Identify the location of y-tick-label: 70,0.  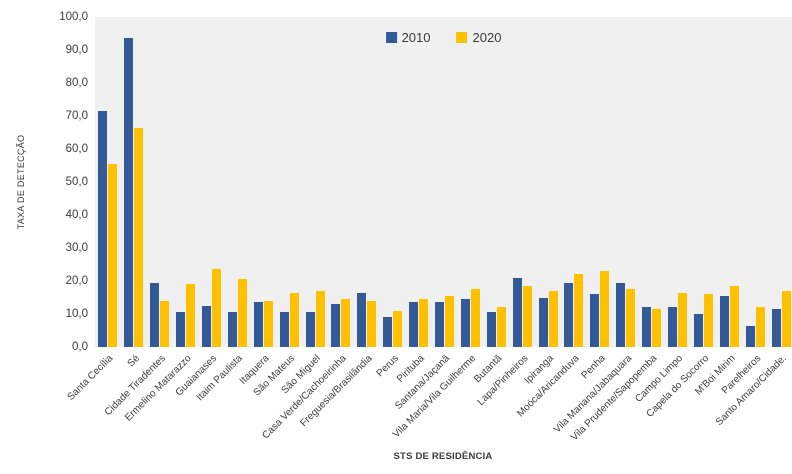
(76, 116).